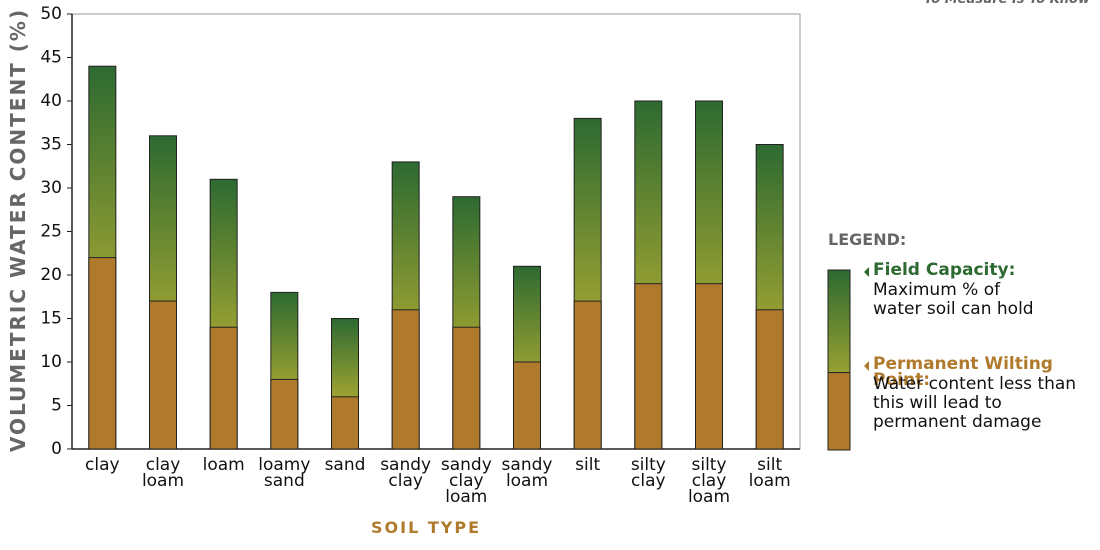 The image size is (1100, 550). I want to click on x-tick-label: silty clay, so click(648, 473).